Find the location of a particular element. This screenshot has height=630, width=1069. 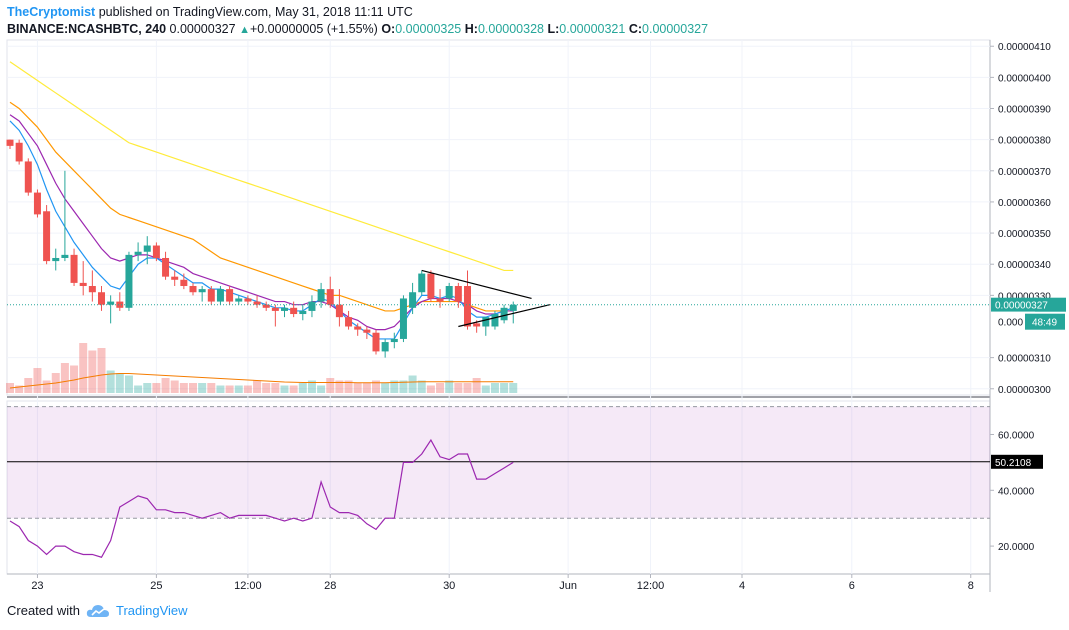

tradingview-cloud-icon is located at coordinates (97, 610).